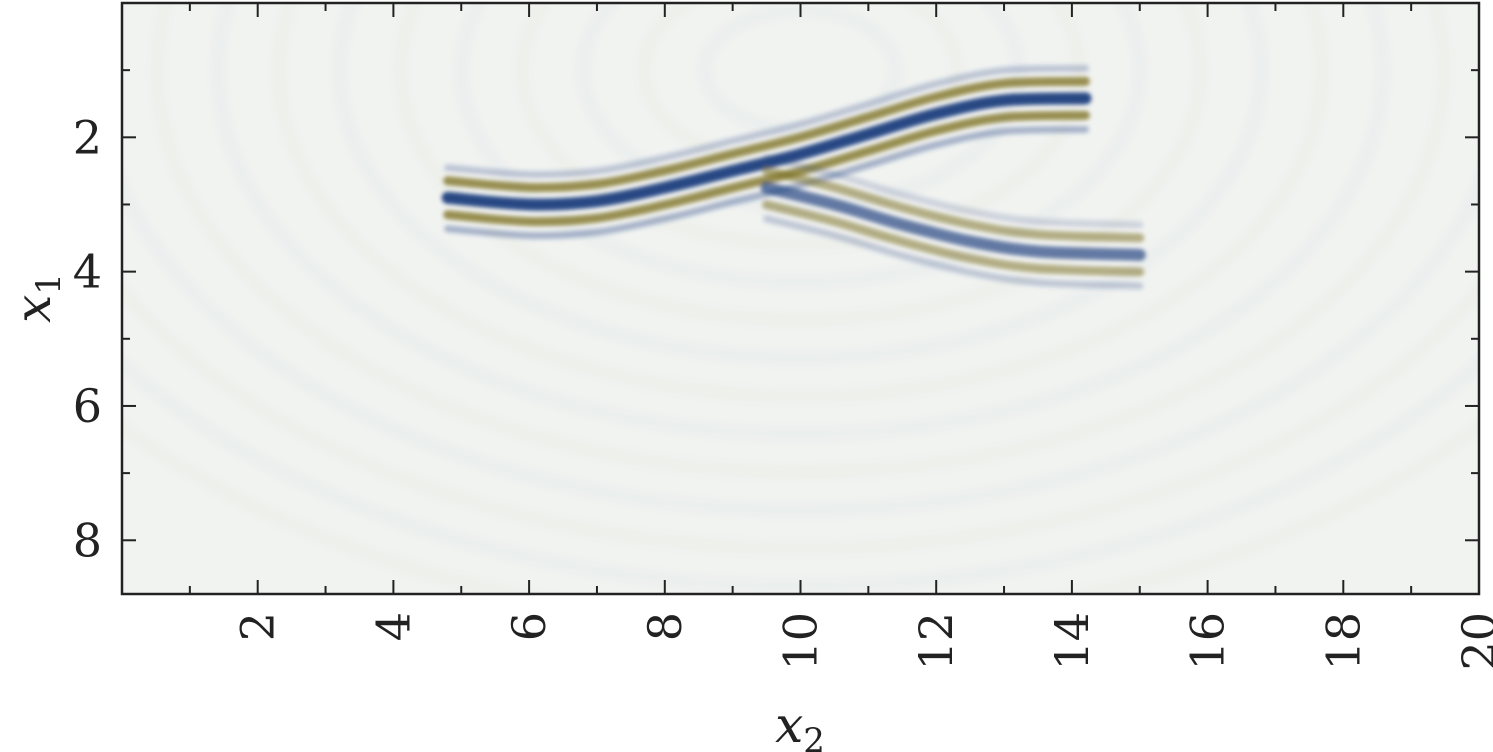 Image resolution: width=1493 pixels, height=752 pixels. What do you see at coordinates (814, 736) in the screenshot?
I see `x-axis-label-sub: 2` at bounding box center [814, 736].